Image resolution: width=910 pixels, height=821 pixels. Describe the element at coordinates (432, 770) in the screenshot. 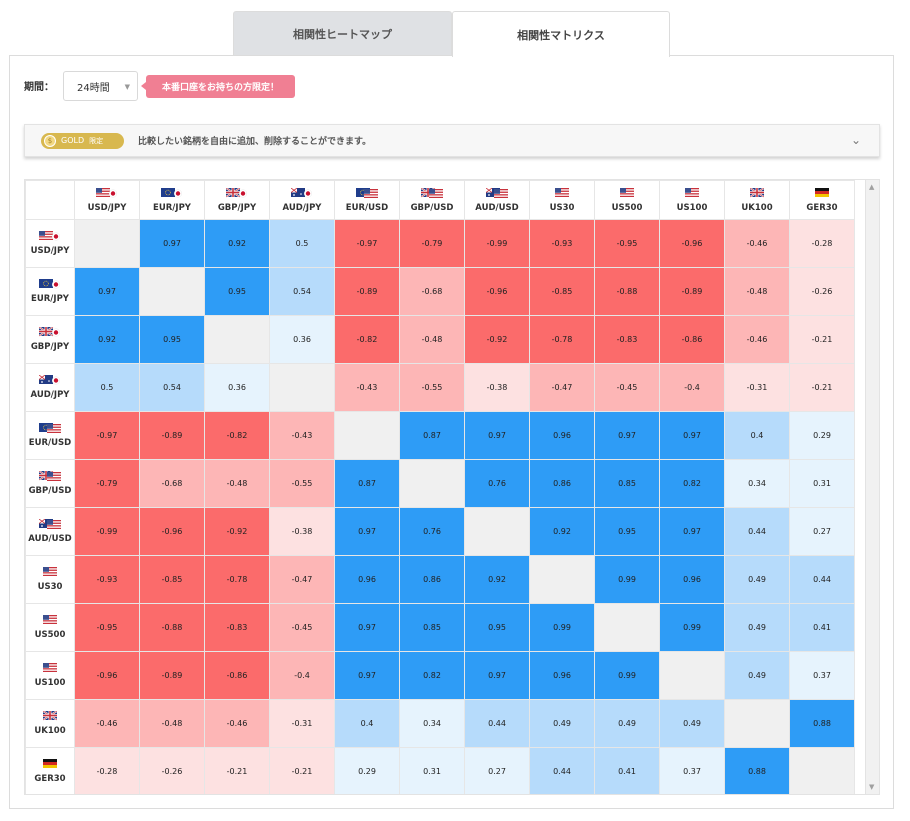

I see `matrix-cell: 0.31` at that location.